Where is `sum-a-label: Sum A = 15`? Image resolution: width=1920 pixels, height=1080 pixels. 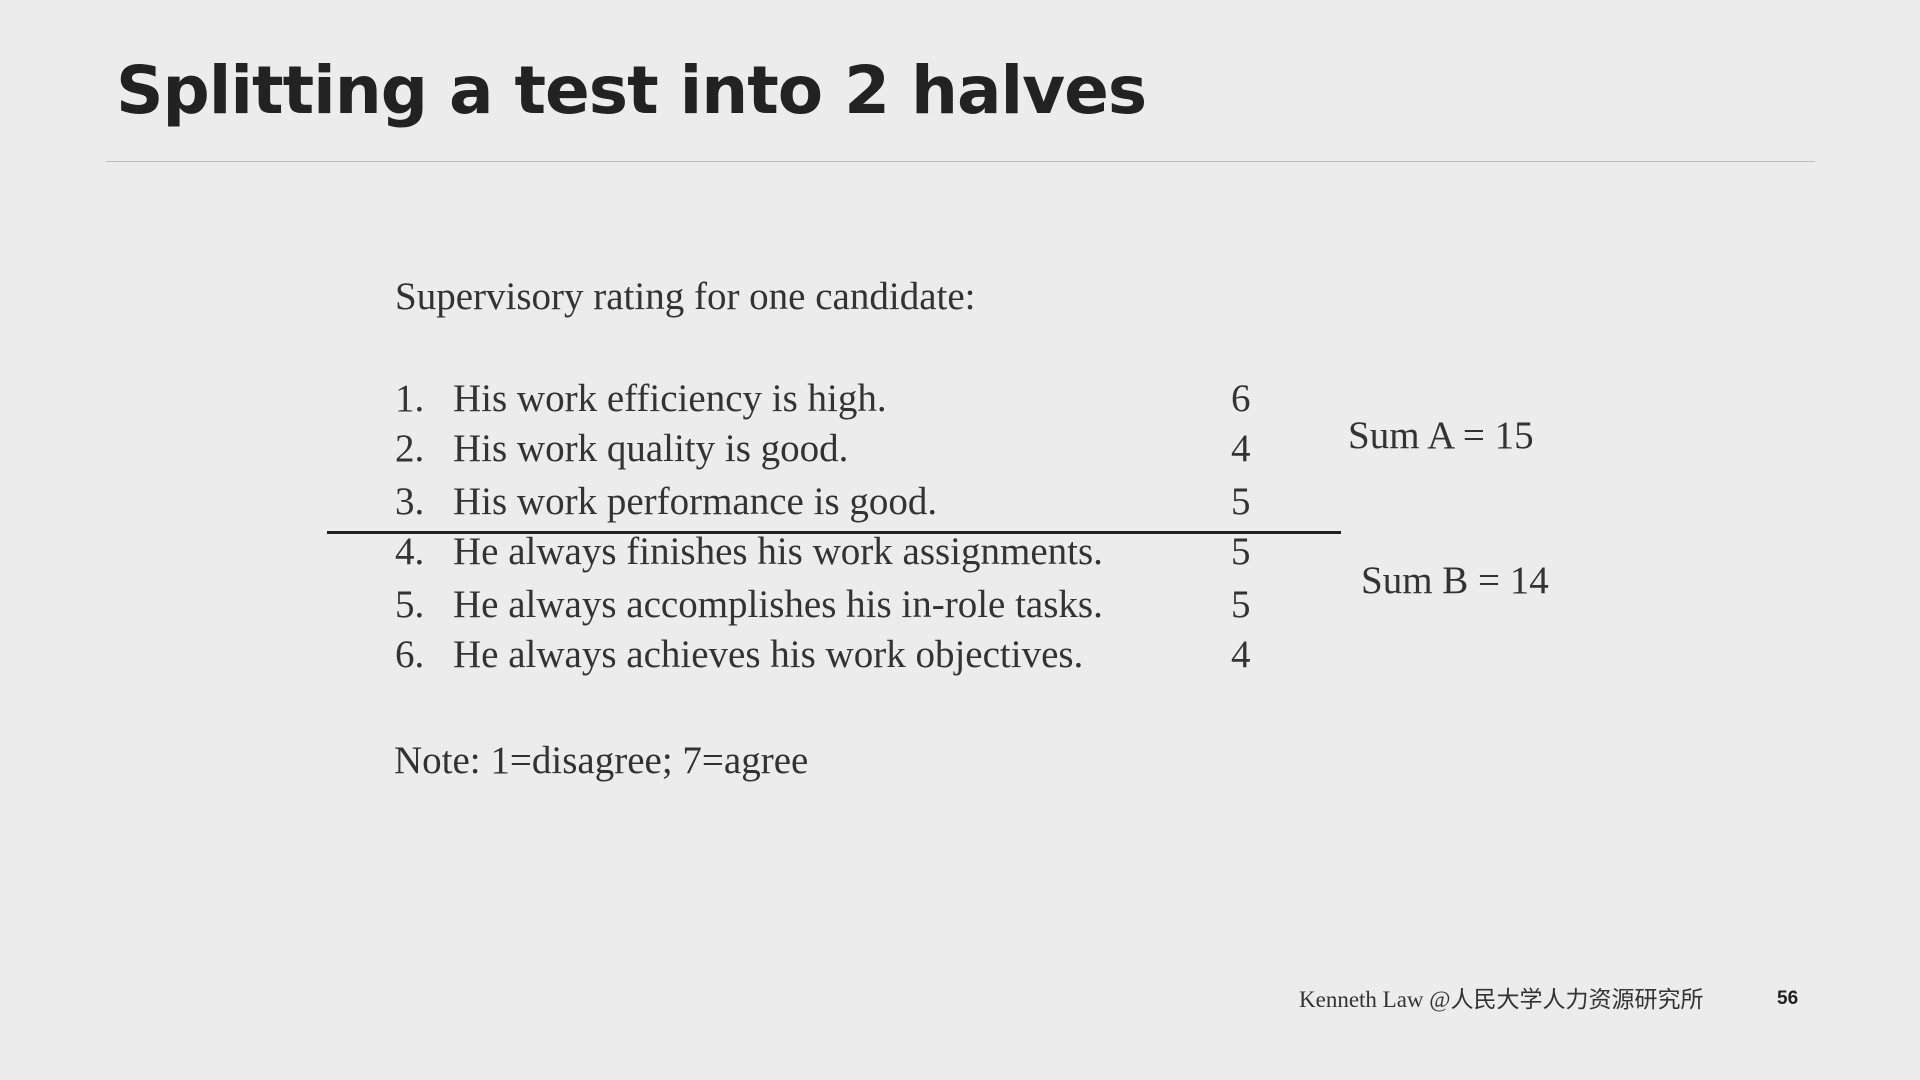 sum-a-label: Sum A = 15 is located at coordinates (1441, 435).